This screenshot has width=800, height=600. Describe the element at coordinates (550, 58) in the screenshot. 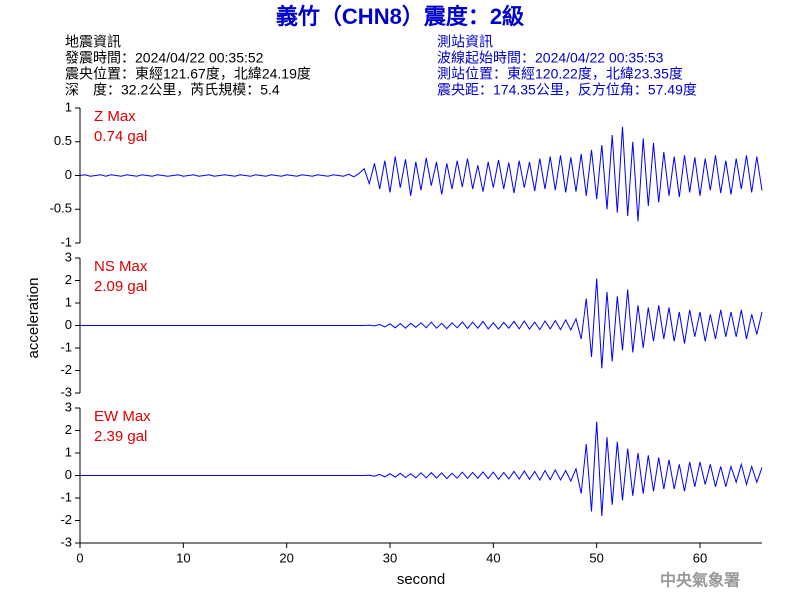

I see `info-right: 波線起始時間：2024/04/22 00:35:53` at that location.